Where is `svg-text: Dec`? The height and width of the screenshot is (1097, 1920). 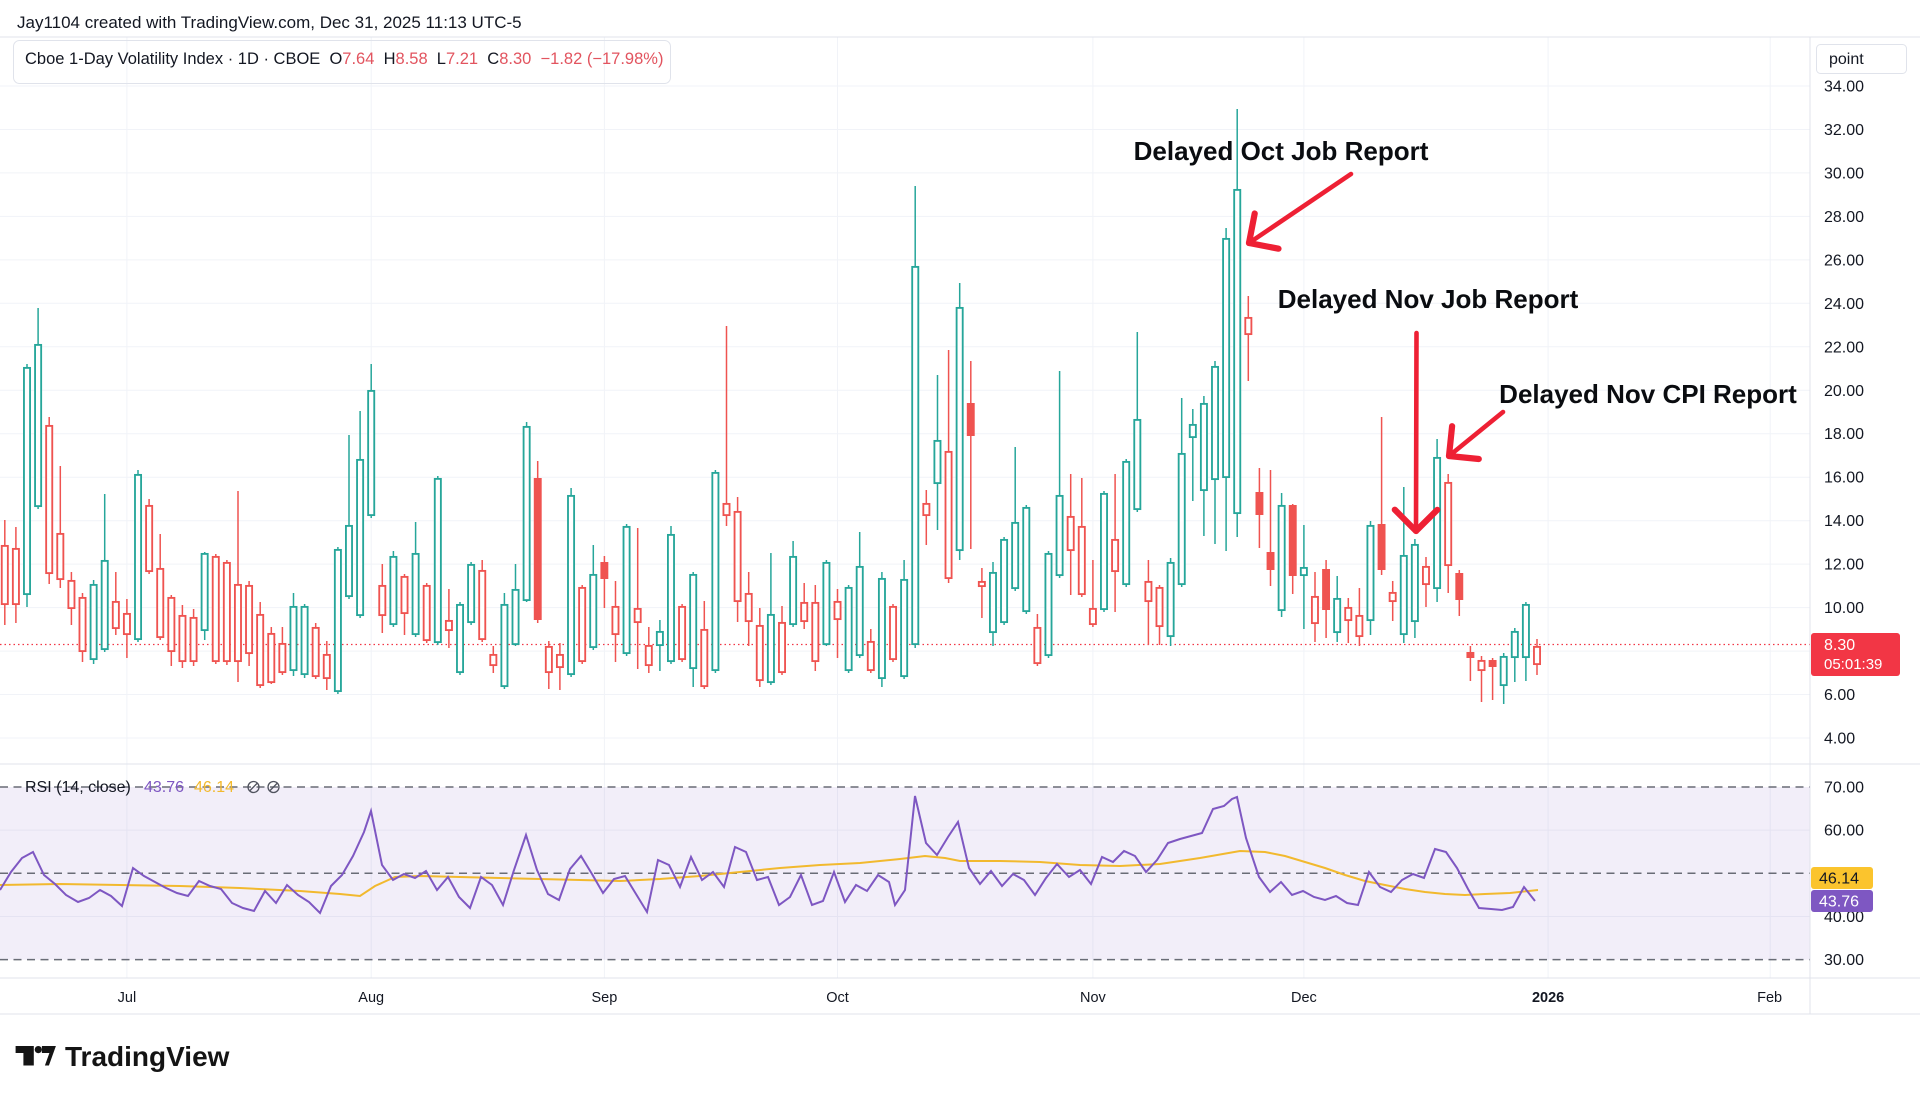 svg-text: Dec is located at coordinates (1304, 998).